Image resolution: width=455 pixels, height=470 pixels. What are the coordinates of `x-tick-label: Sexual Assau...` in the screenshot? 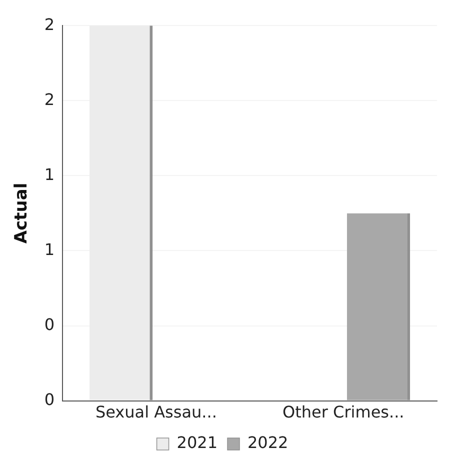 It's located at (156, 412).